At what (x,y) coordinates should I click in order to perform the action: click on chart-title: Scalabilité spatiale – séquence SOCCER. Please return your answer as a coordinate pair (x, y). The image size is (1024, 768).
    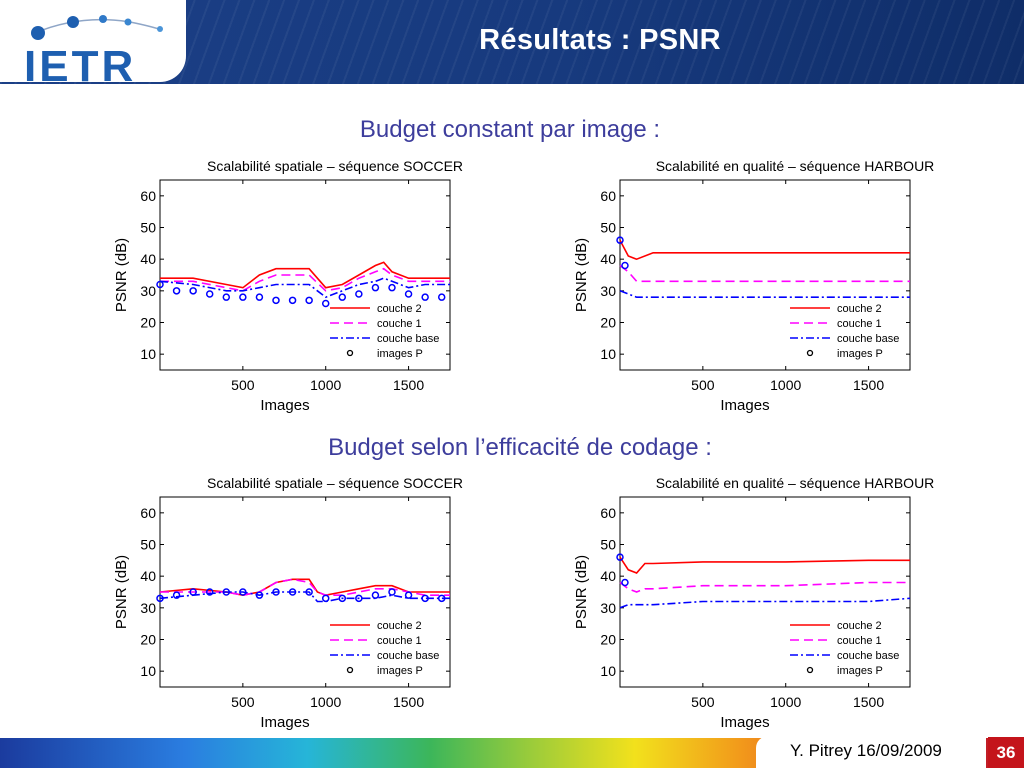
    Looking at the image, I should click on (335, 166).